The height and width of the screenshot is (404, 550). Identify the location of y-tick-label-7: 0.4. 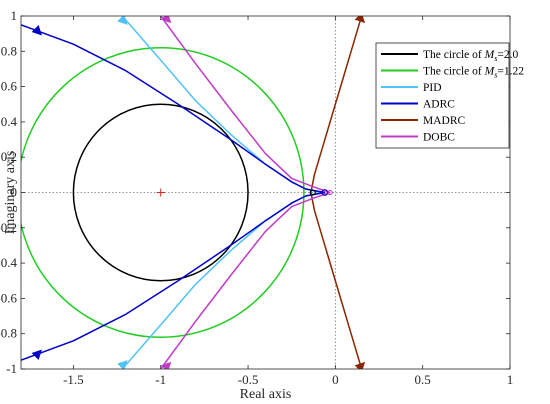
(9, 121).